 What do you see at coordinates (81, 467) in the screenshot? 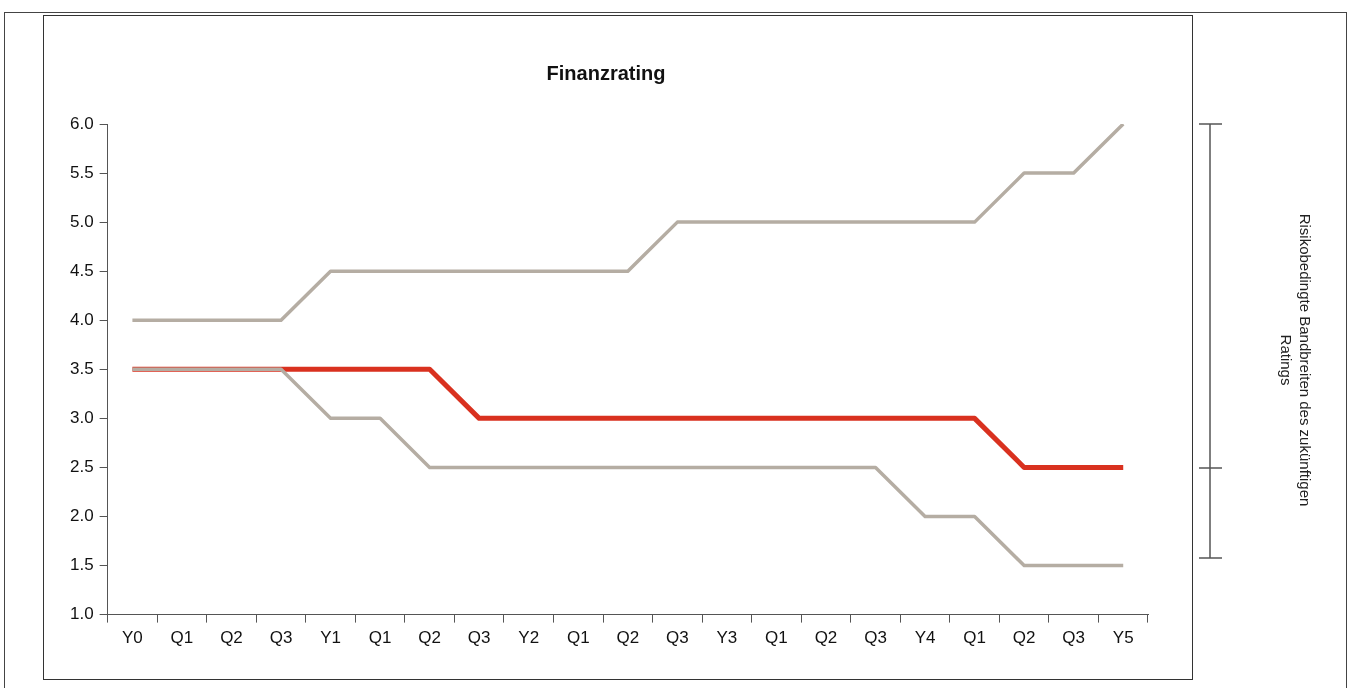
I see `y-tick-label: 2.5` at bounding box center [81, 467].